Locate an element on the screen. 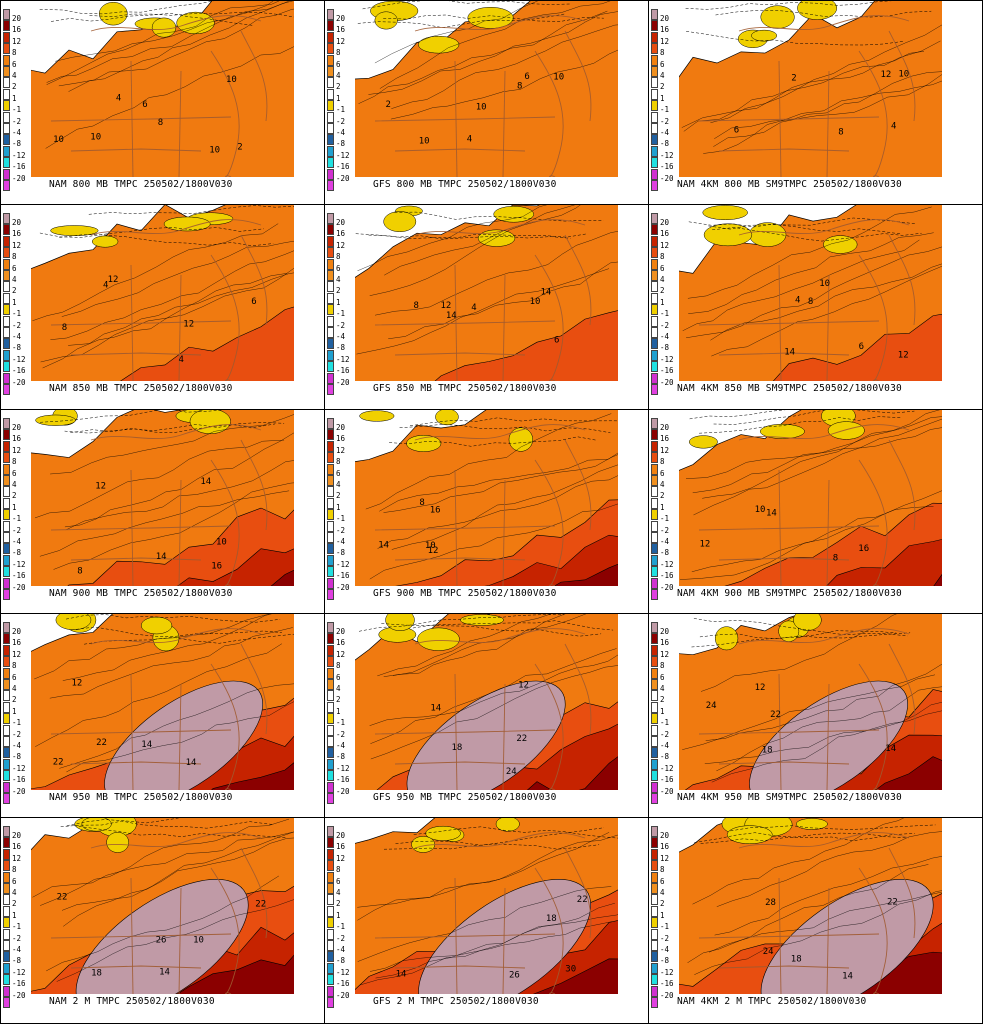  contour-label: 8 is located at coordinates (160, 123).